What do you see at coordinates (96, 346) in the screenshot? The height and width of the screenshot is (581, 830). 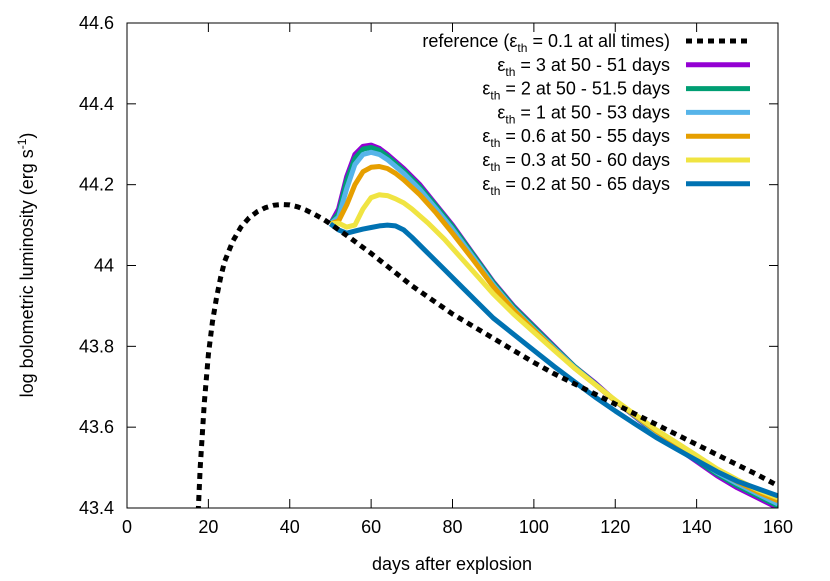 I see `y-tick-label: 43.8` at bounding box center [96, 346].